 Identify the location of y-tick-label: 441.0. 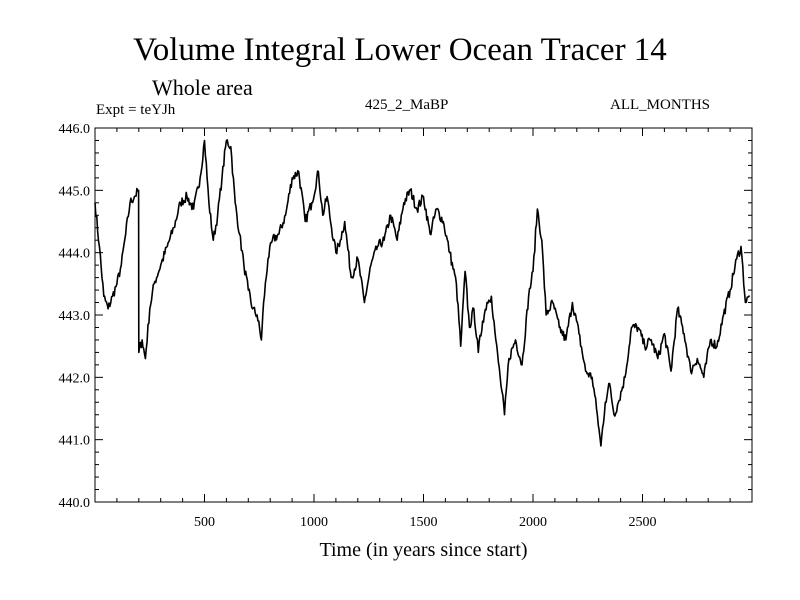
(75, 441).